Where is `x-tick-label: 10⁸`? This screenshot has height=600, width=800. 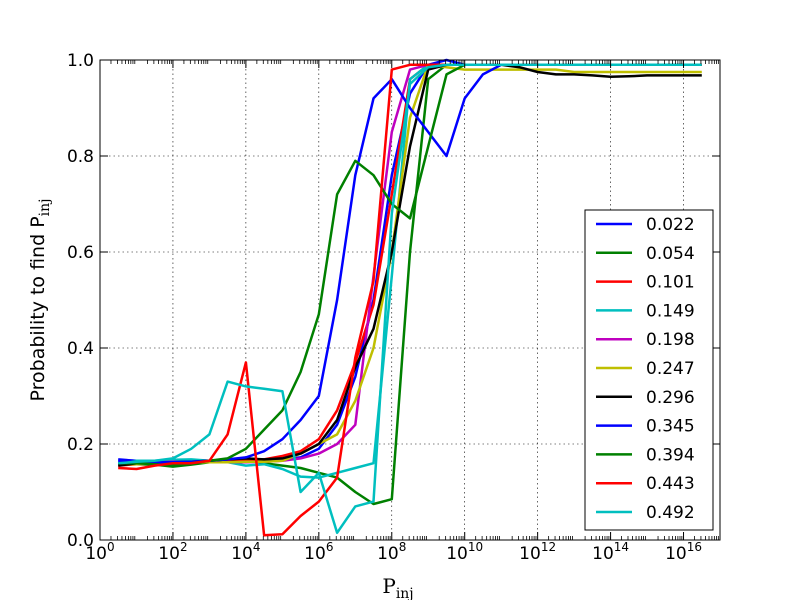
x-tick-label: 10⁸ is located at coordinates (391, 552).